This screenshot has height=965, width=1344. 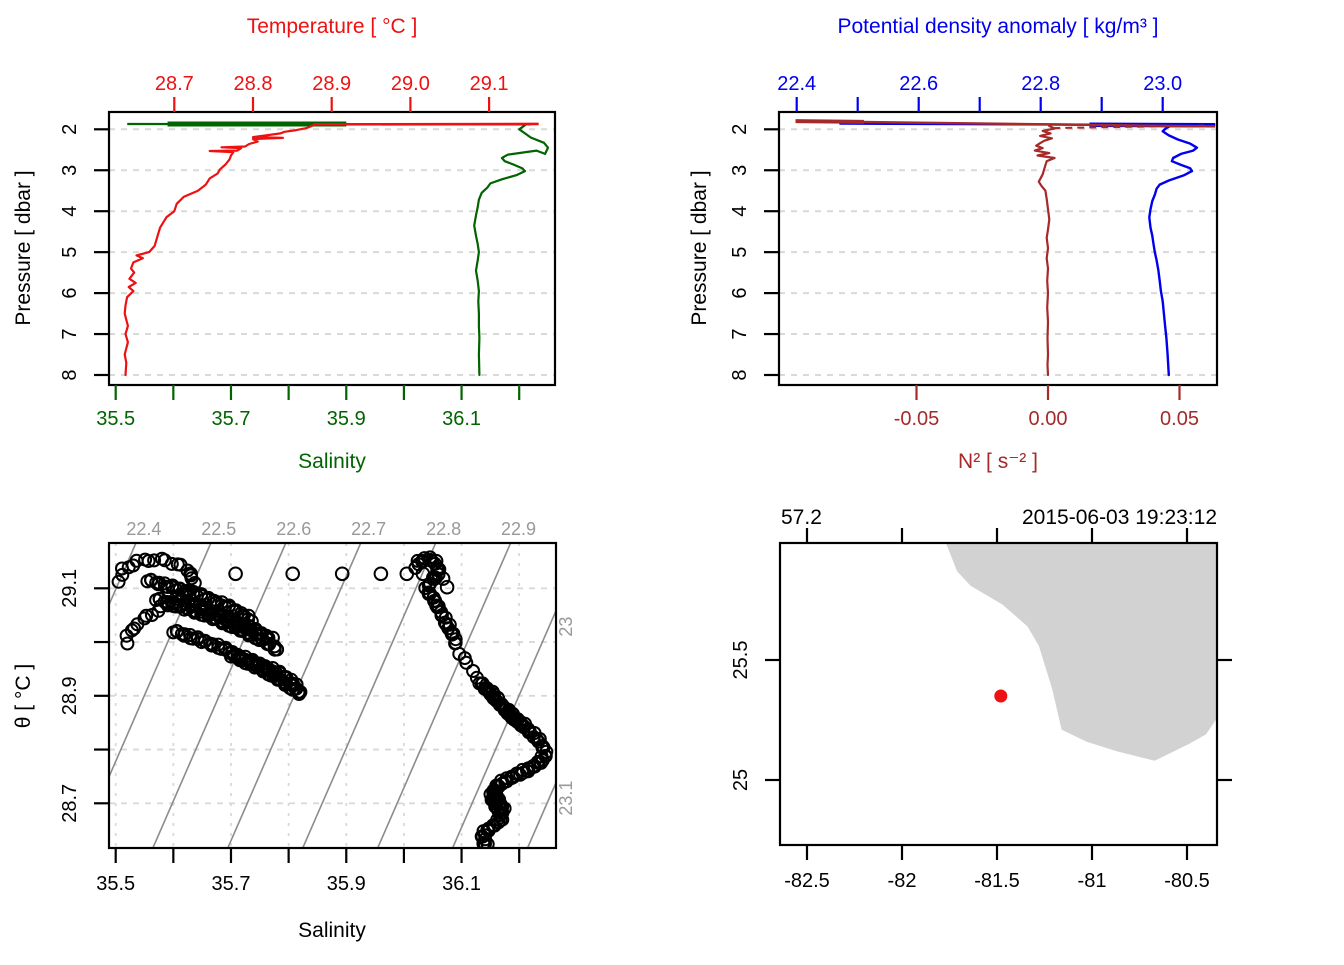 What do you see at coordinates (331, 84) in the screenshot?
I see `temperature-tick-label: 28.9` at bounding box center [331, 84].